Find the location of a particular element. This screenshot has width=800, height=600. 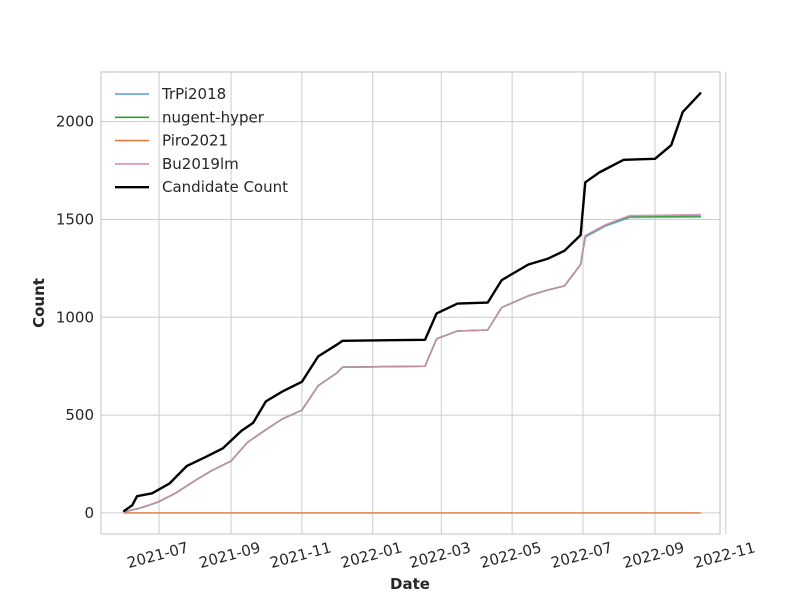

y-tick-labels: 0 500 1000 1500 2000 is located at coordinates (75, 317).